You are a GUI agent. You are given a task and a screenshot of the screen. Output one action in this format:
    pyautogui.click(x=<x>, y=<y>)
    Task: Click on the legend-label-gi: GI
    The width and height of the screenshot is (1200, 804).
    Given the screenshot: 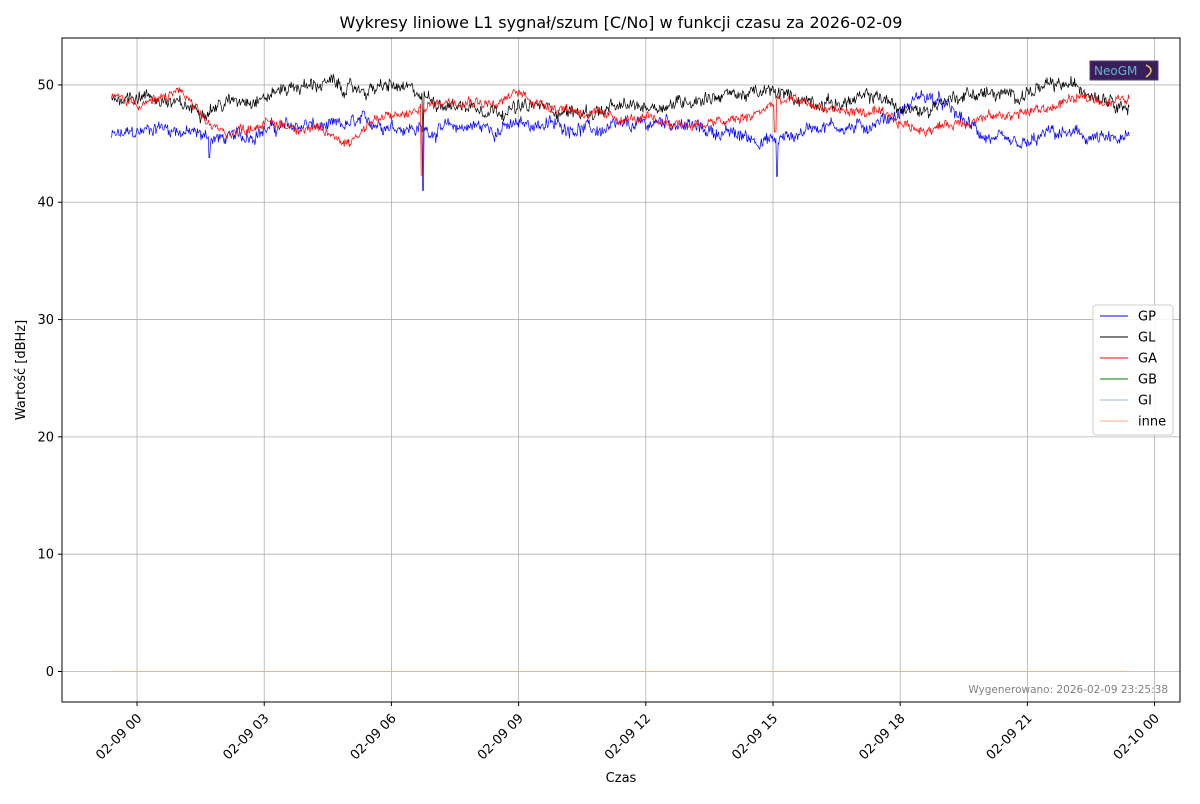 What is the action you would take?
    pyautogui.click(x=1145, y=401)
    